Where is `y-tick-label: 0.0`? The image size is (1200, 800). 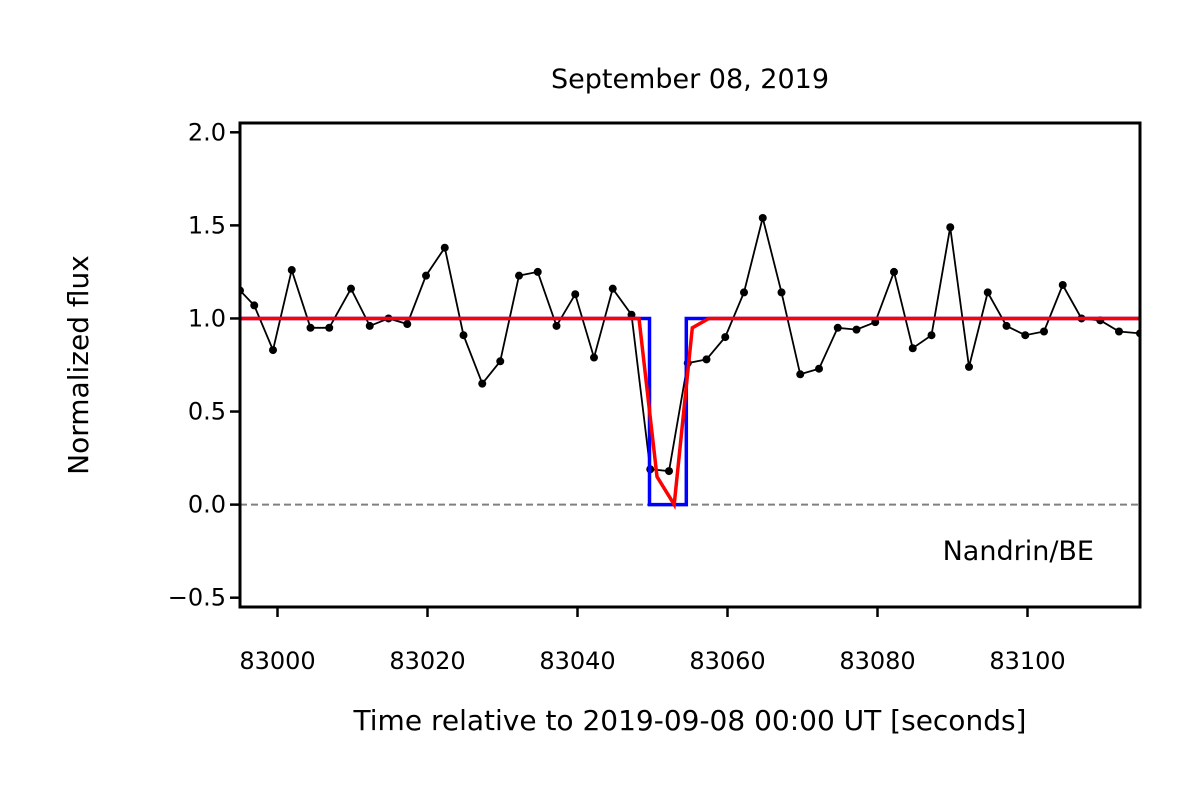 y-tick-label: 0.0 is located at coordinates (207, 505).